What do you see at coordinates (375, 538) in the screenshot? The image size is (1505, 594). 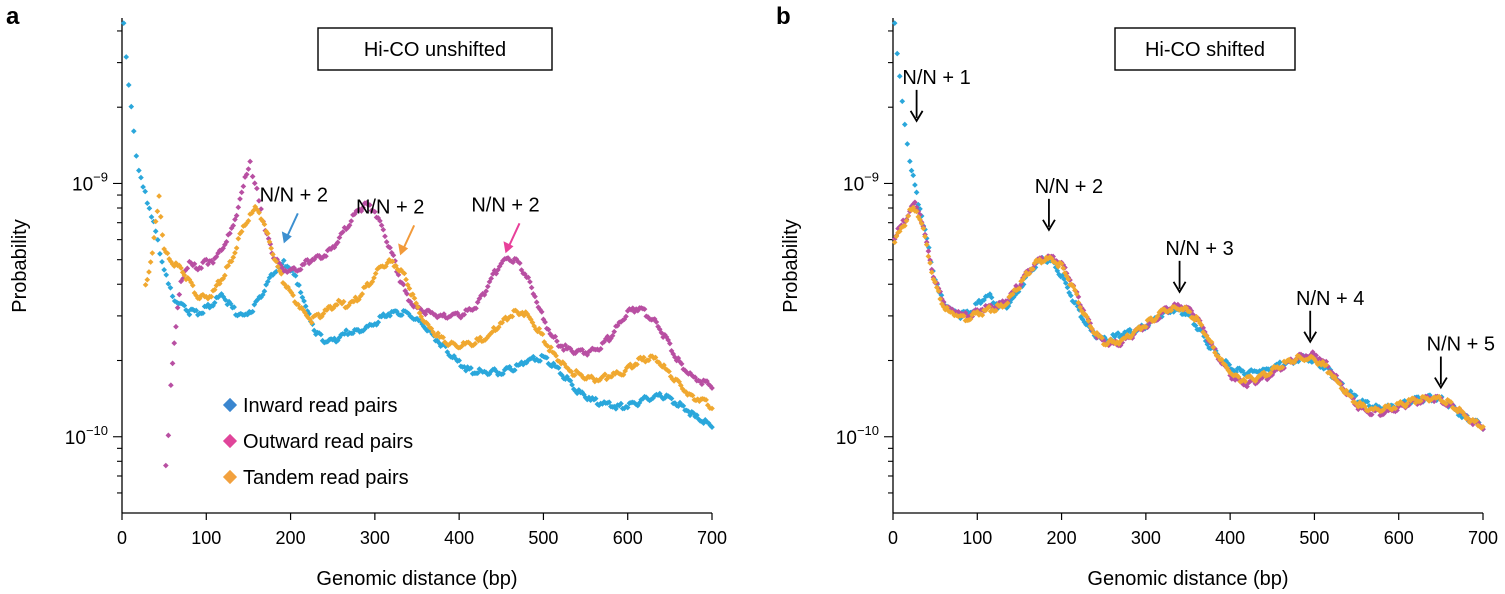 I see `x-tick-label: 300` at bounding box center [375, 538].